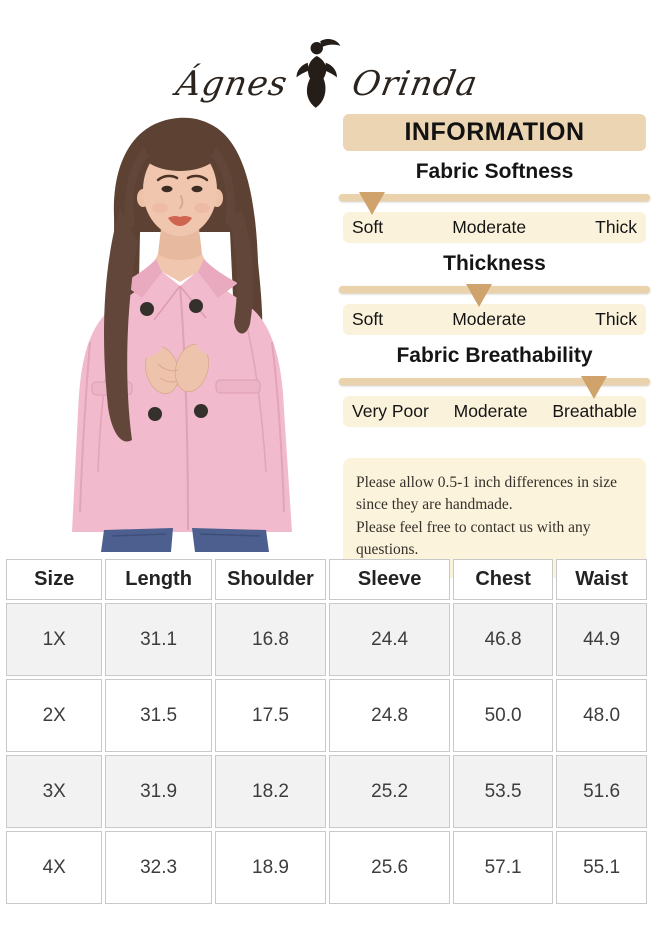 This screenshot has width=653, height=940. Describe the element at coordinates (601, 639) in the screenshot. I see `table-cell: 44.9` at that location.